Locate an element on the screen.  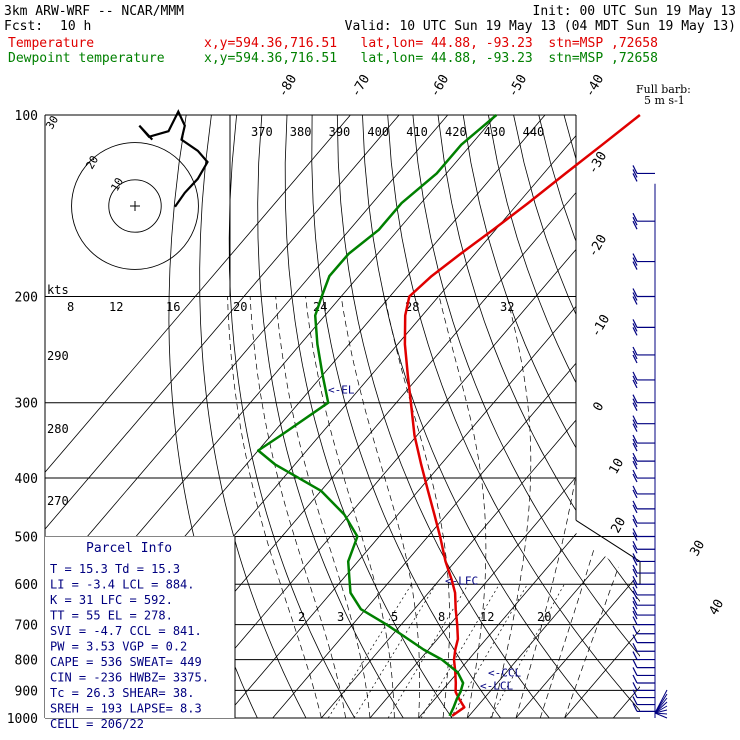
isotherm-label: -70 is located at coordinates (360, 86).